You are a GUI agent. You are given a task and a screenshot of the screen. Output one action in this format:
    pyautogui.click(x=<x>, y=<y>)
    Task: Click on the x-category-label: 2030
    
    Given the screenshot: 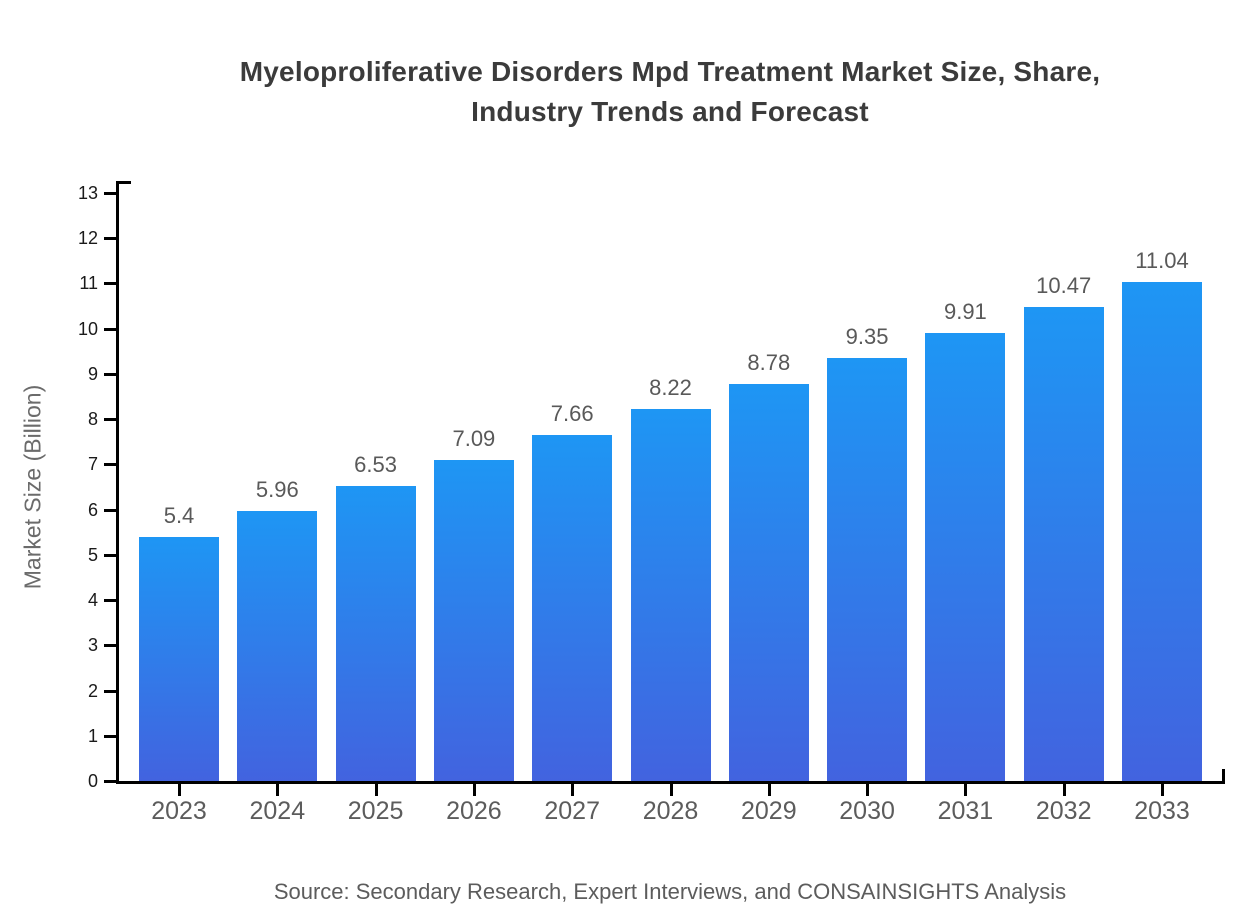 What is the action you would take?
    pyautogui.click(x=867, y=811)
    